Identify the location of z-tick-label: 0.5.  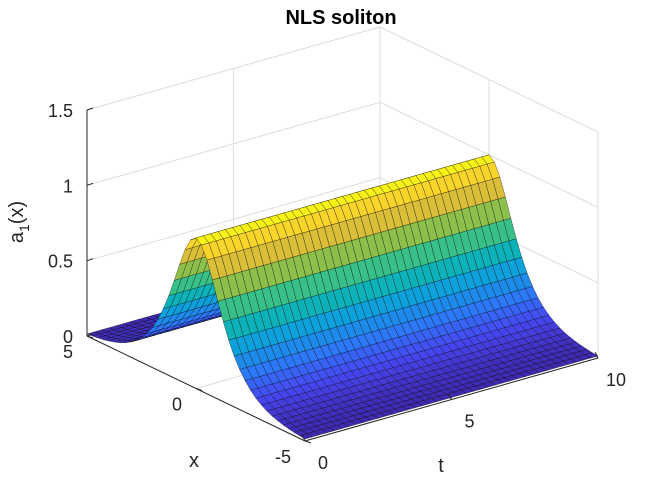
(60, 262).